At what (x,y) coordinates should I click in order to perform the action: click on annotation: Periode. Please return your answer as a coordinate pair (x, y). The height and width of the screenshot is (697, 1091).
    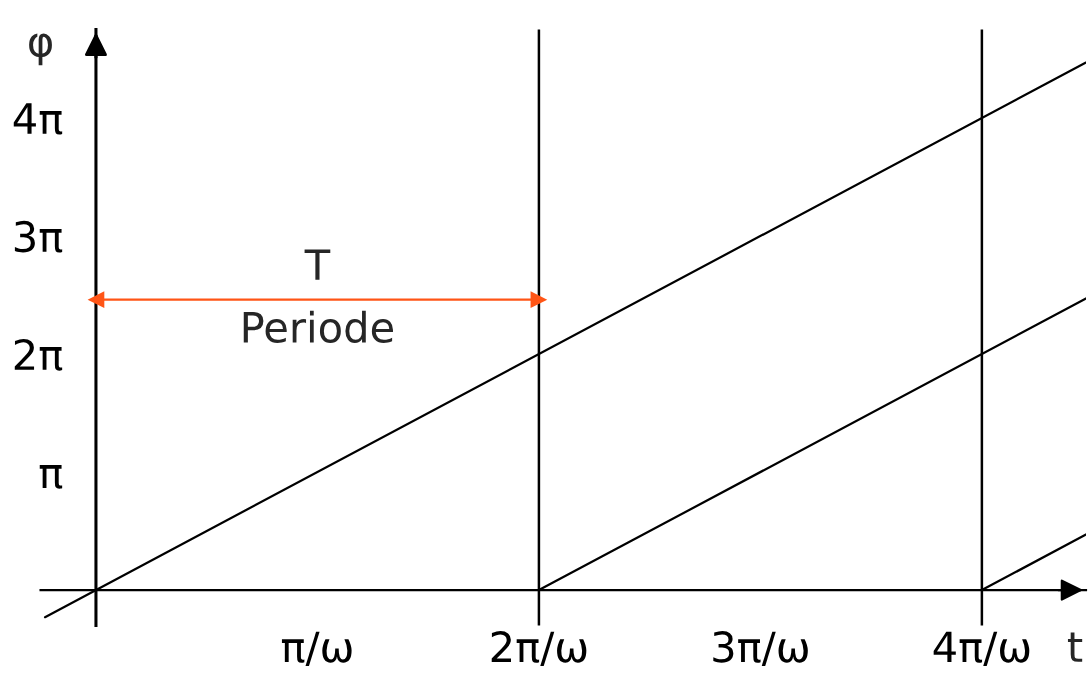
    Looking at the image, I should click on (318, 327).